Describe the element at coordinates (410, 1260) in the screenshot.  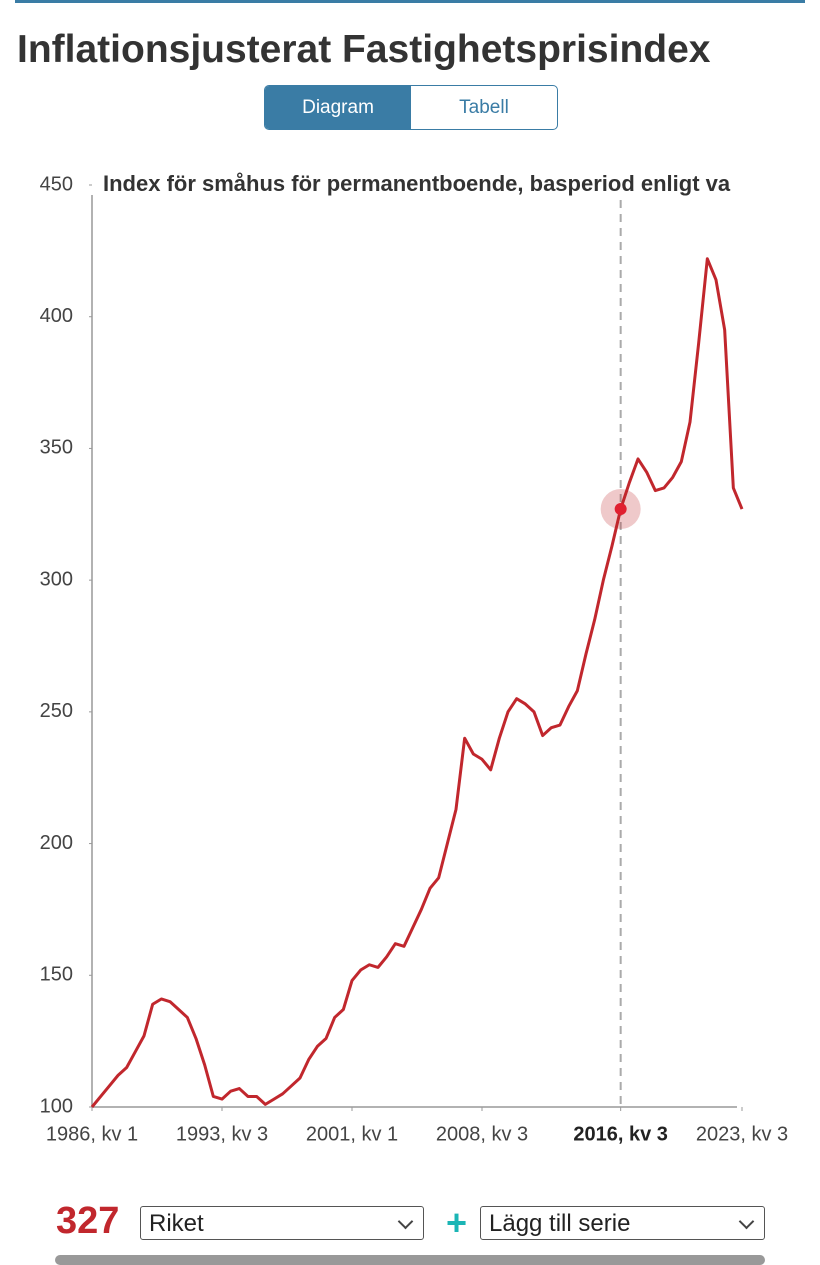
I see `scrollbar` at that location.